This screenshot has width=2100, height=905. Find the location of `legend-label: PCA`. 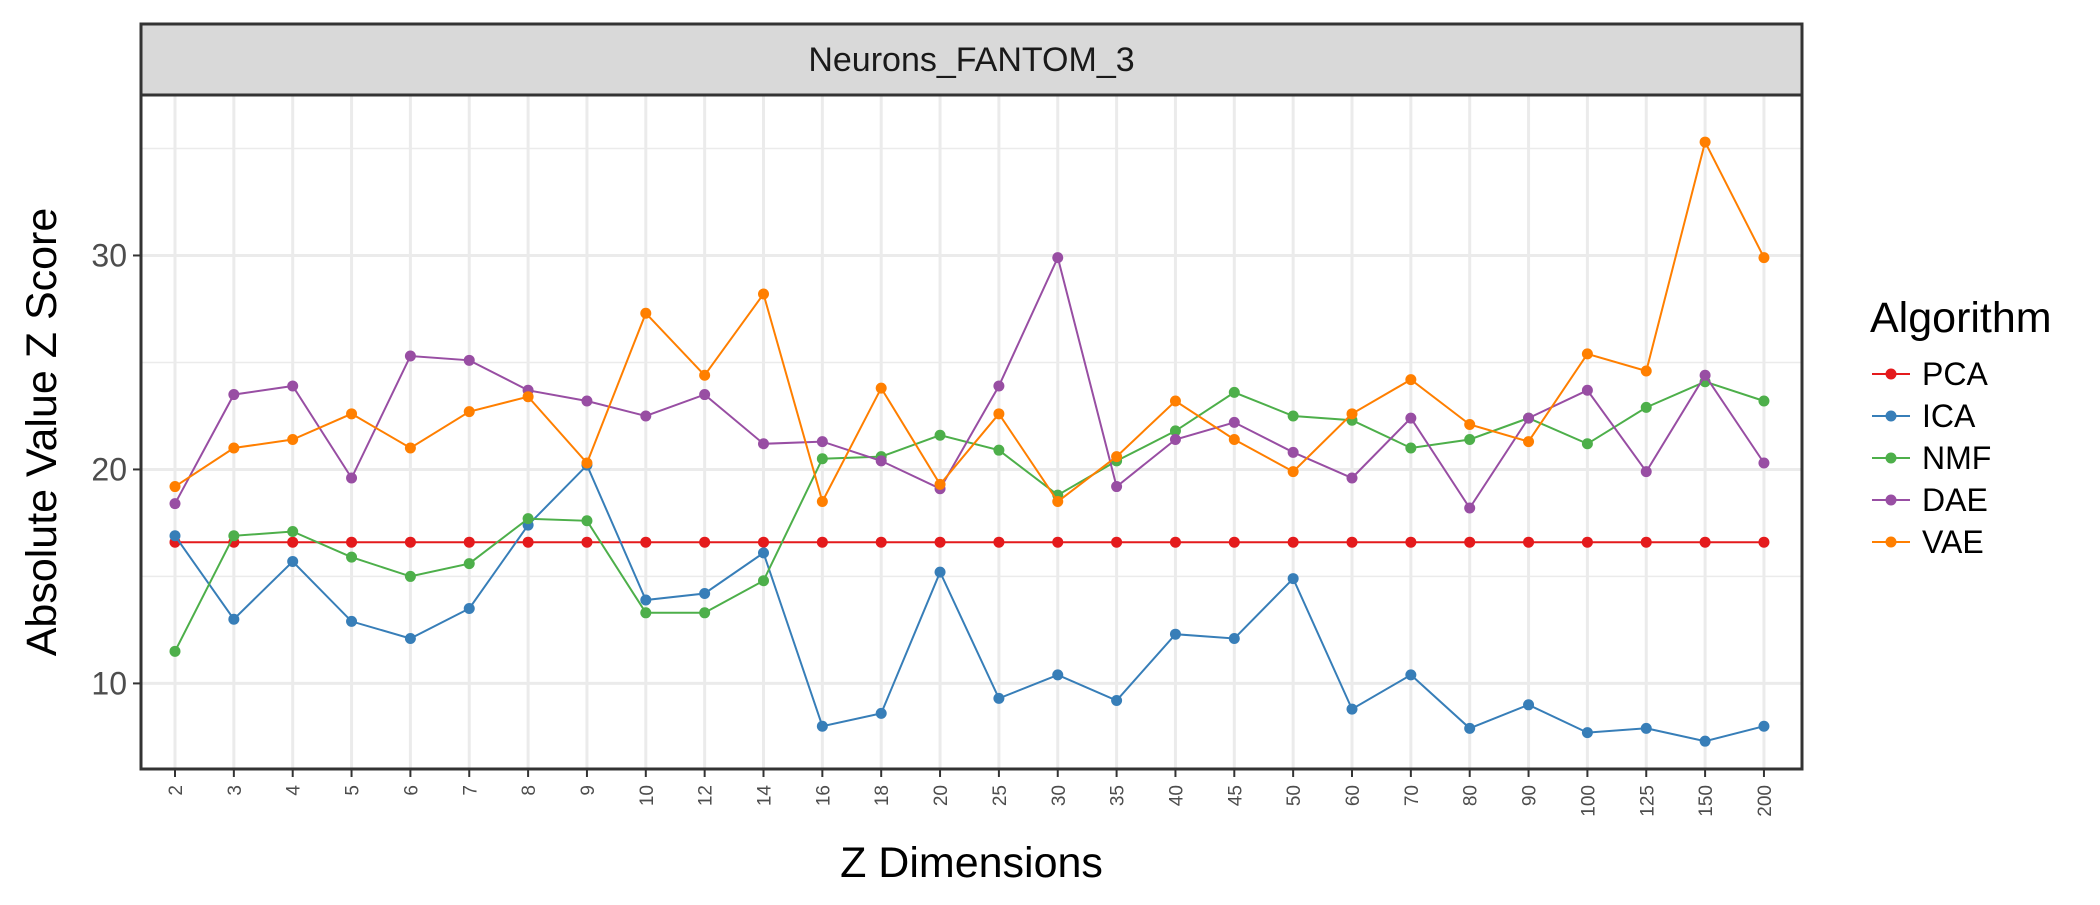

legend-label: PCA is located at coordinates (1955, 374).